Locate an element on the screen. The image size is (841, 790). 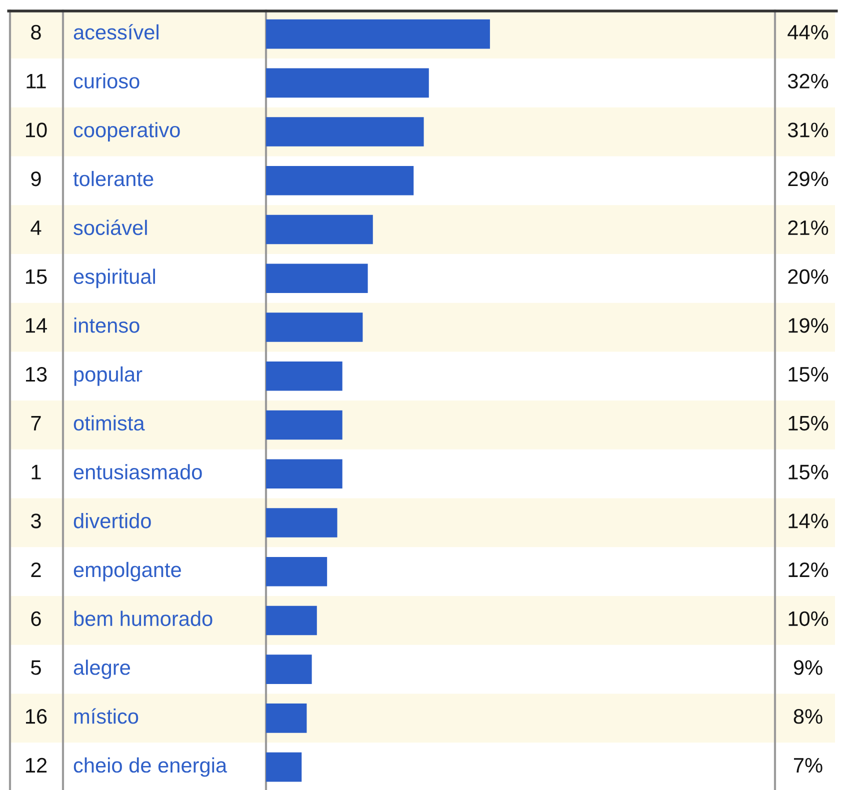
text: 13 is located at coordinates (36, 374).